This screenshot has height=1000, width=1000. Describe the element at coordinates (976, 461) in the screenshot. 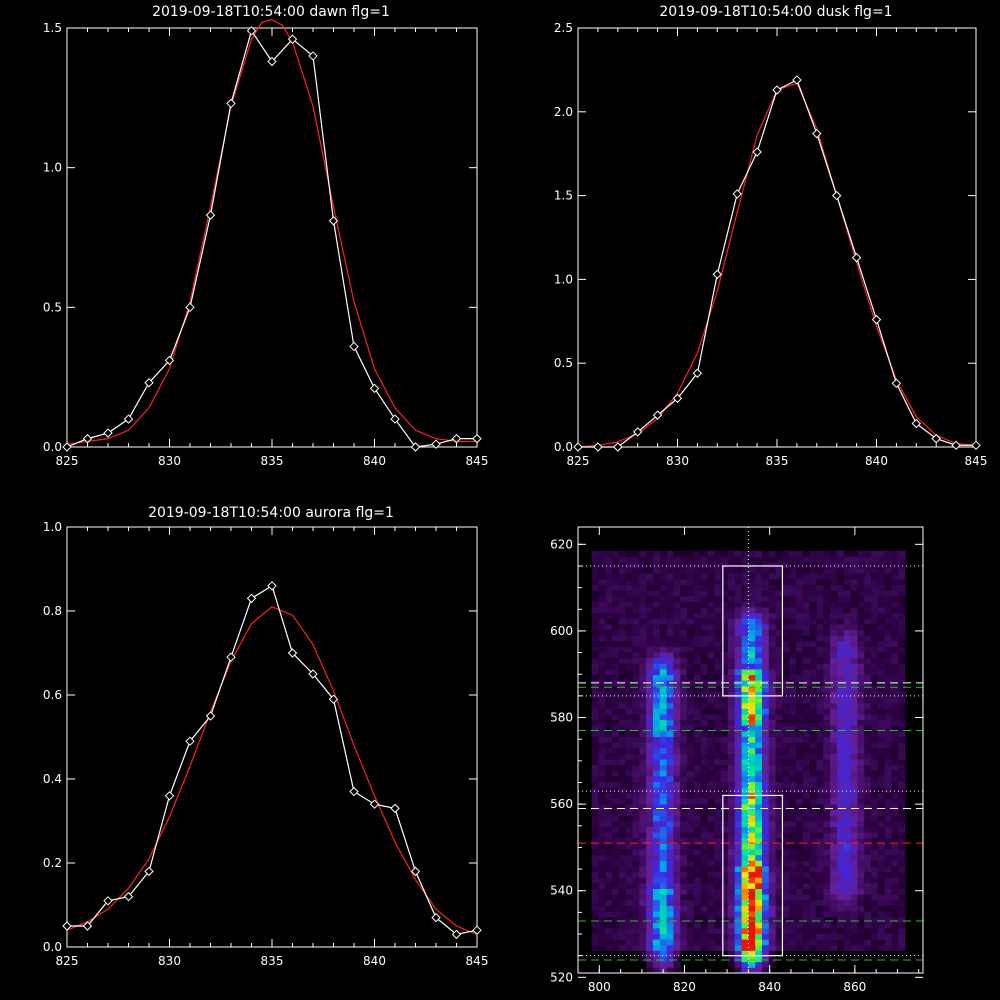

I see `x-tick-label: 845` at that location.